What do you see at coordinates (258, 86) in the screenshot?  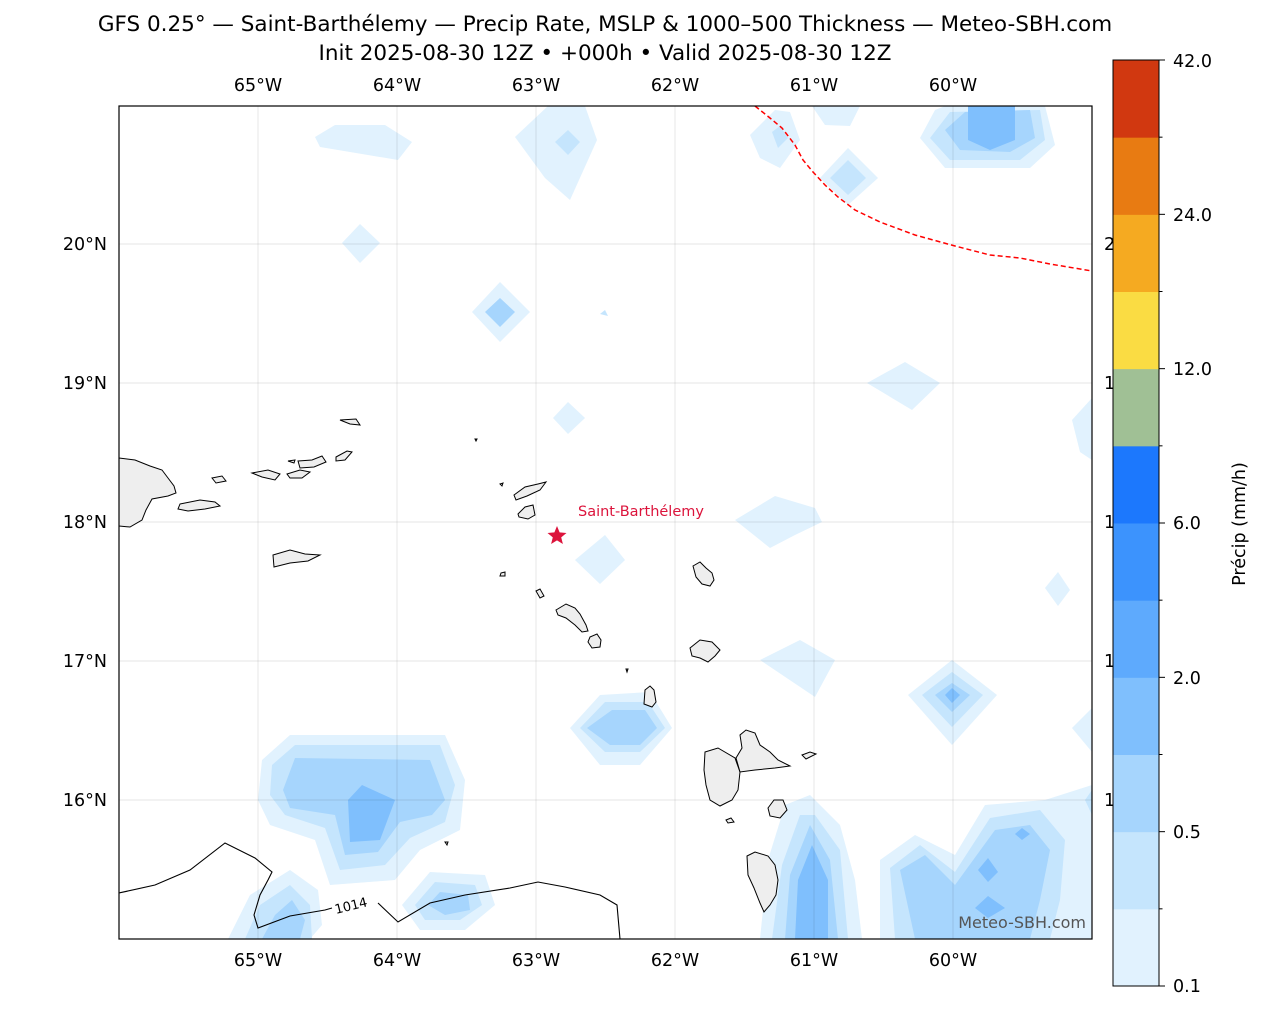 I see `lon-label-top: 65°W` at bounding box center [258, 86].